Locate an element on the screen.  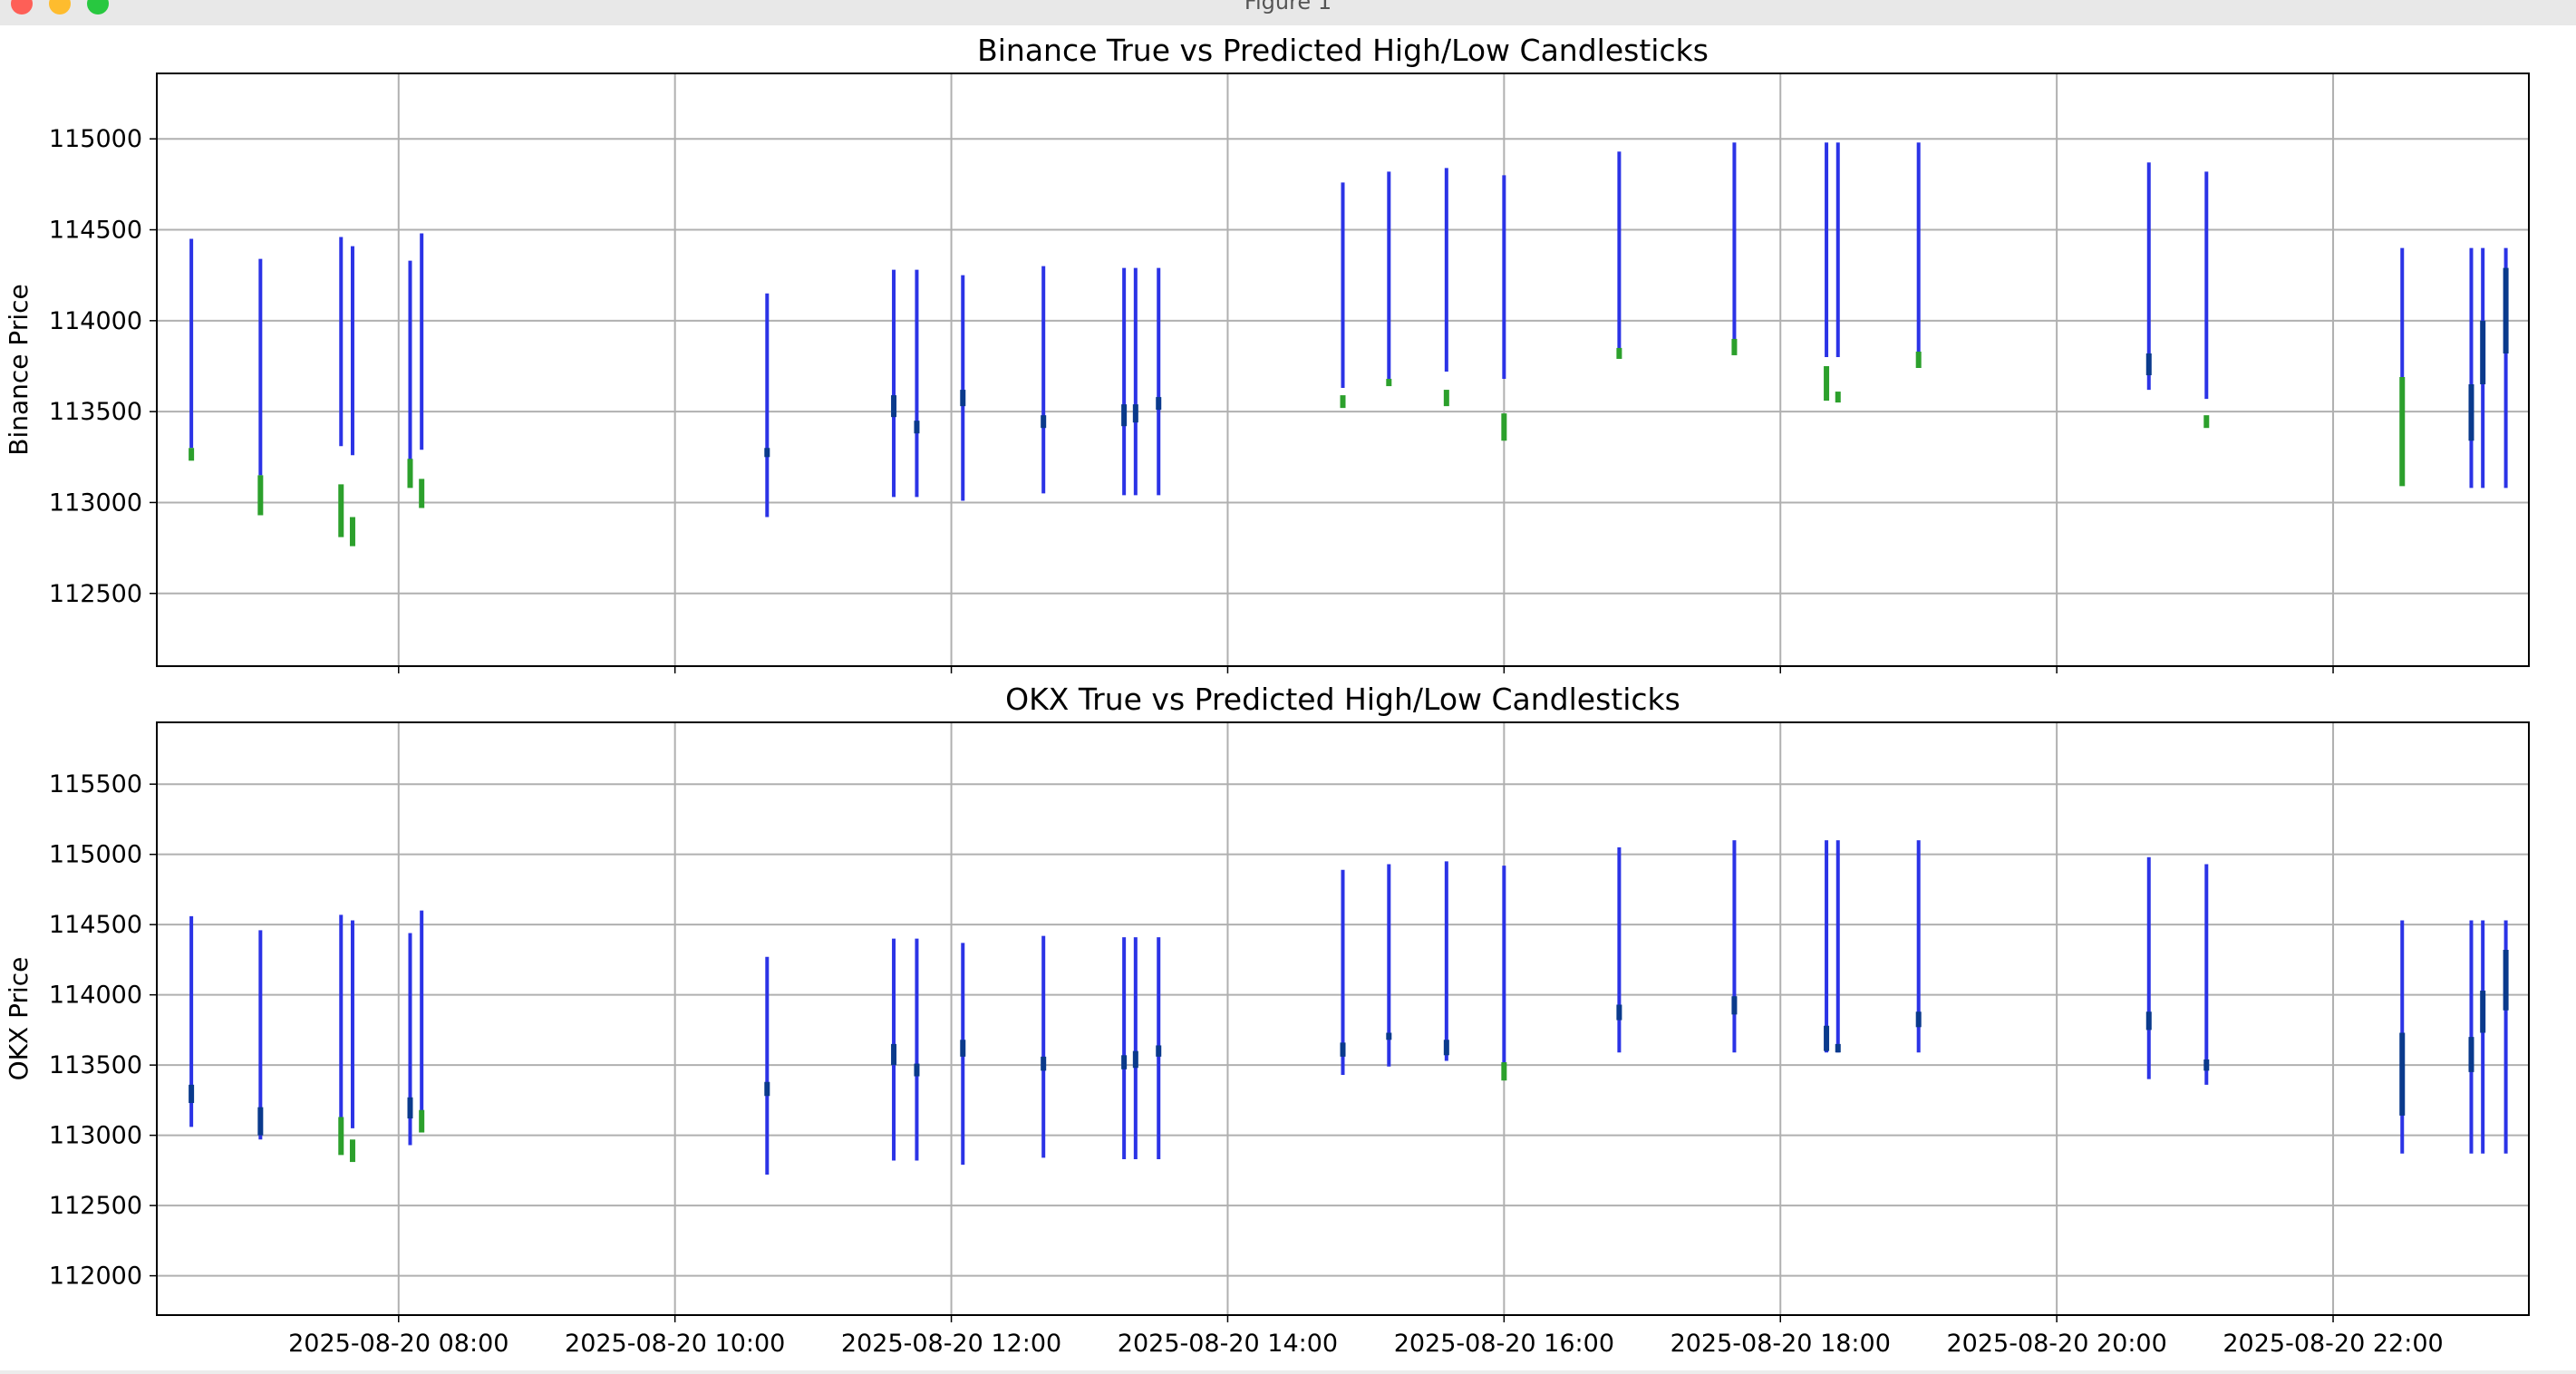
okx-y-tick-label-7: 115500 is located at coordinates (95, 784).